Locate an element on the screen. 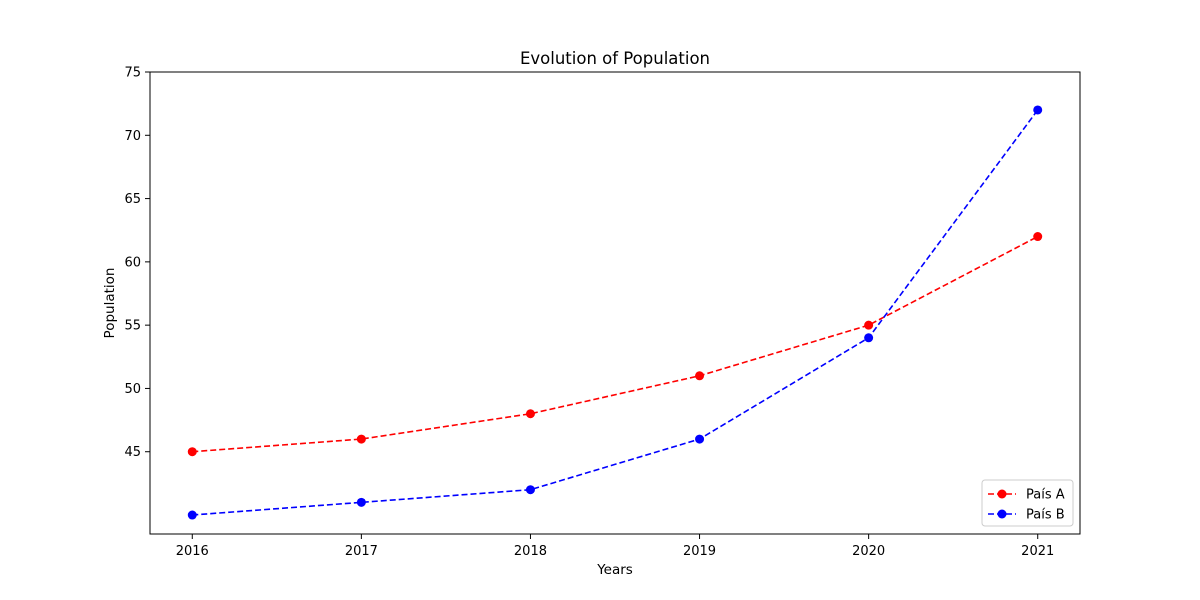 This screenshot has width=1200, height=600. y-tick-label: 65 is located at coordinates (132, 199).